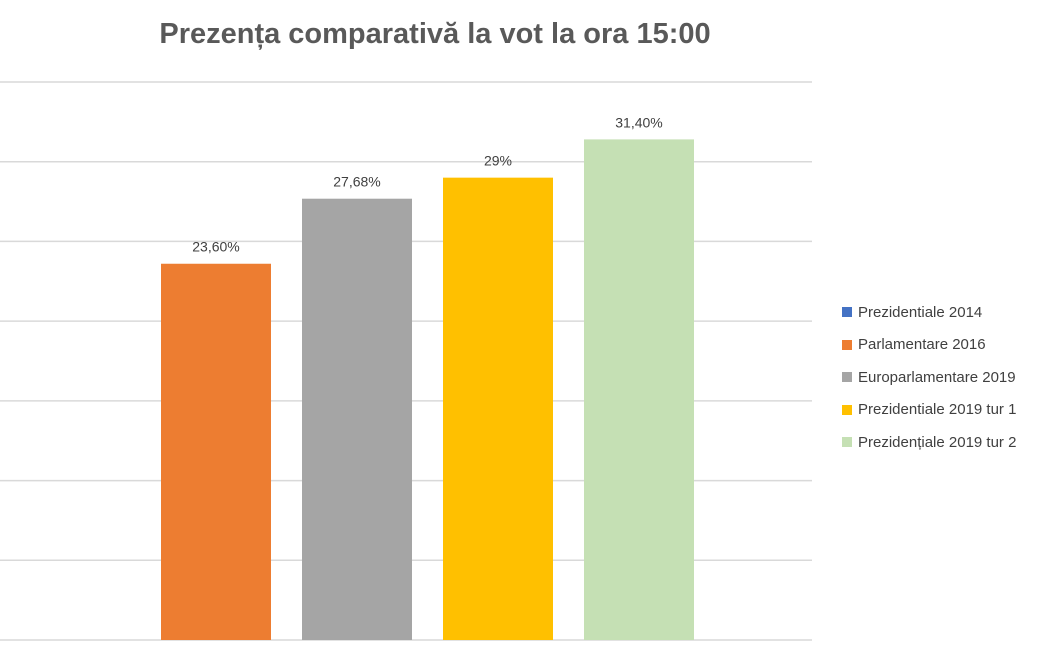  I want to click on legend-label: Prezidentiale 2014, so click(920, 312).